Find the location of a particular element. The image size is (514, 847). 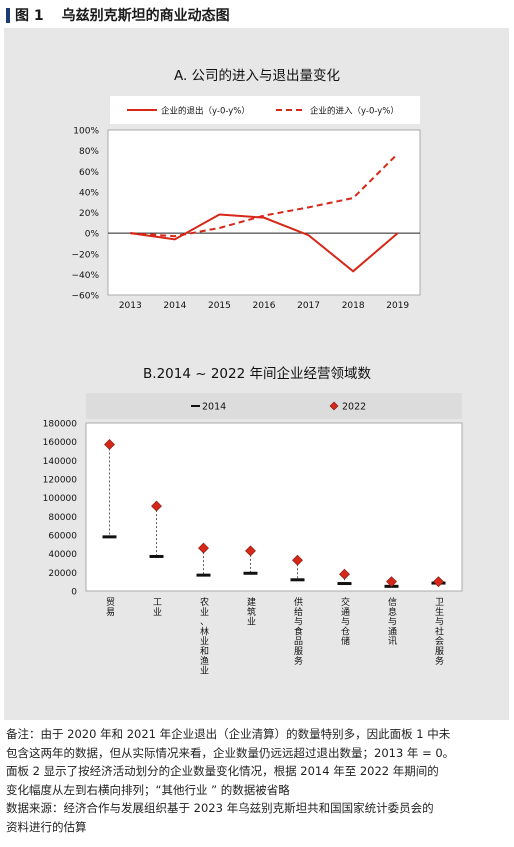

chart-a-x-tick-label: 2015 is located at coordinates (219, 306).